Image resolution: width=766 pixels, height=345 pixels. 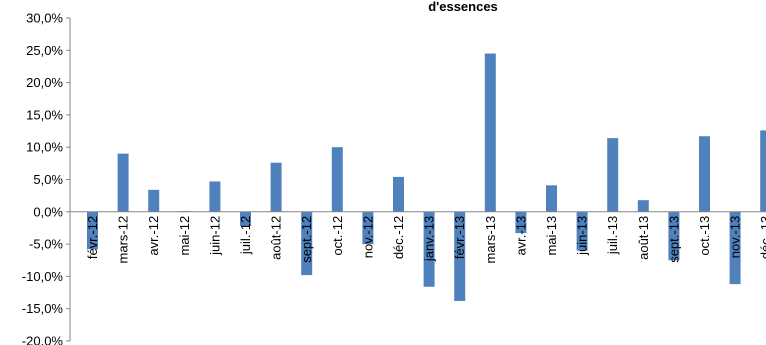 I want to click on y-tick-label: 10,0%, so click(x=44, y=147).